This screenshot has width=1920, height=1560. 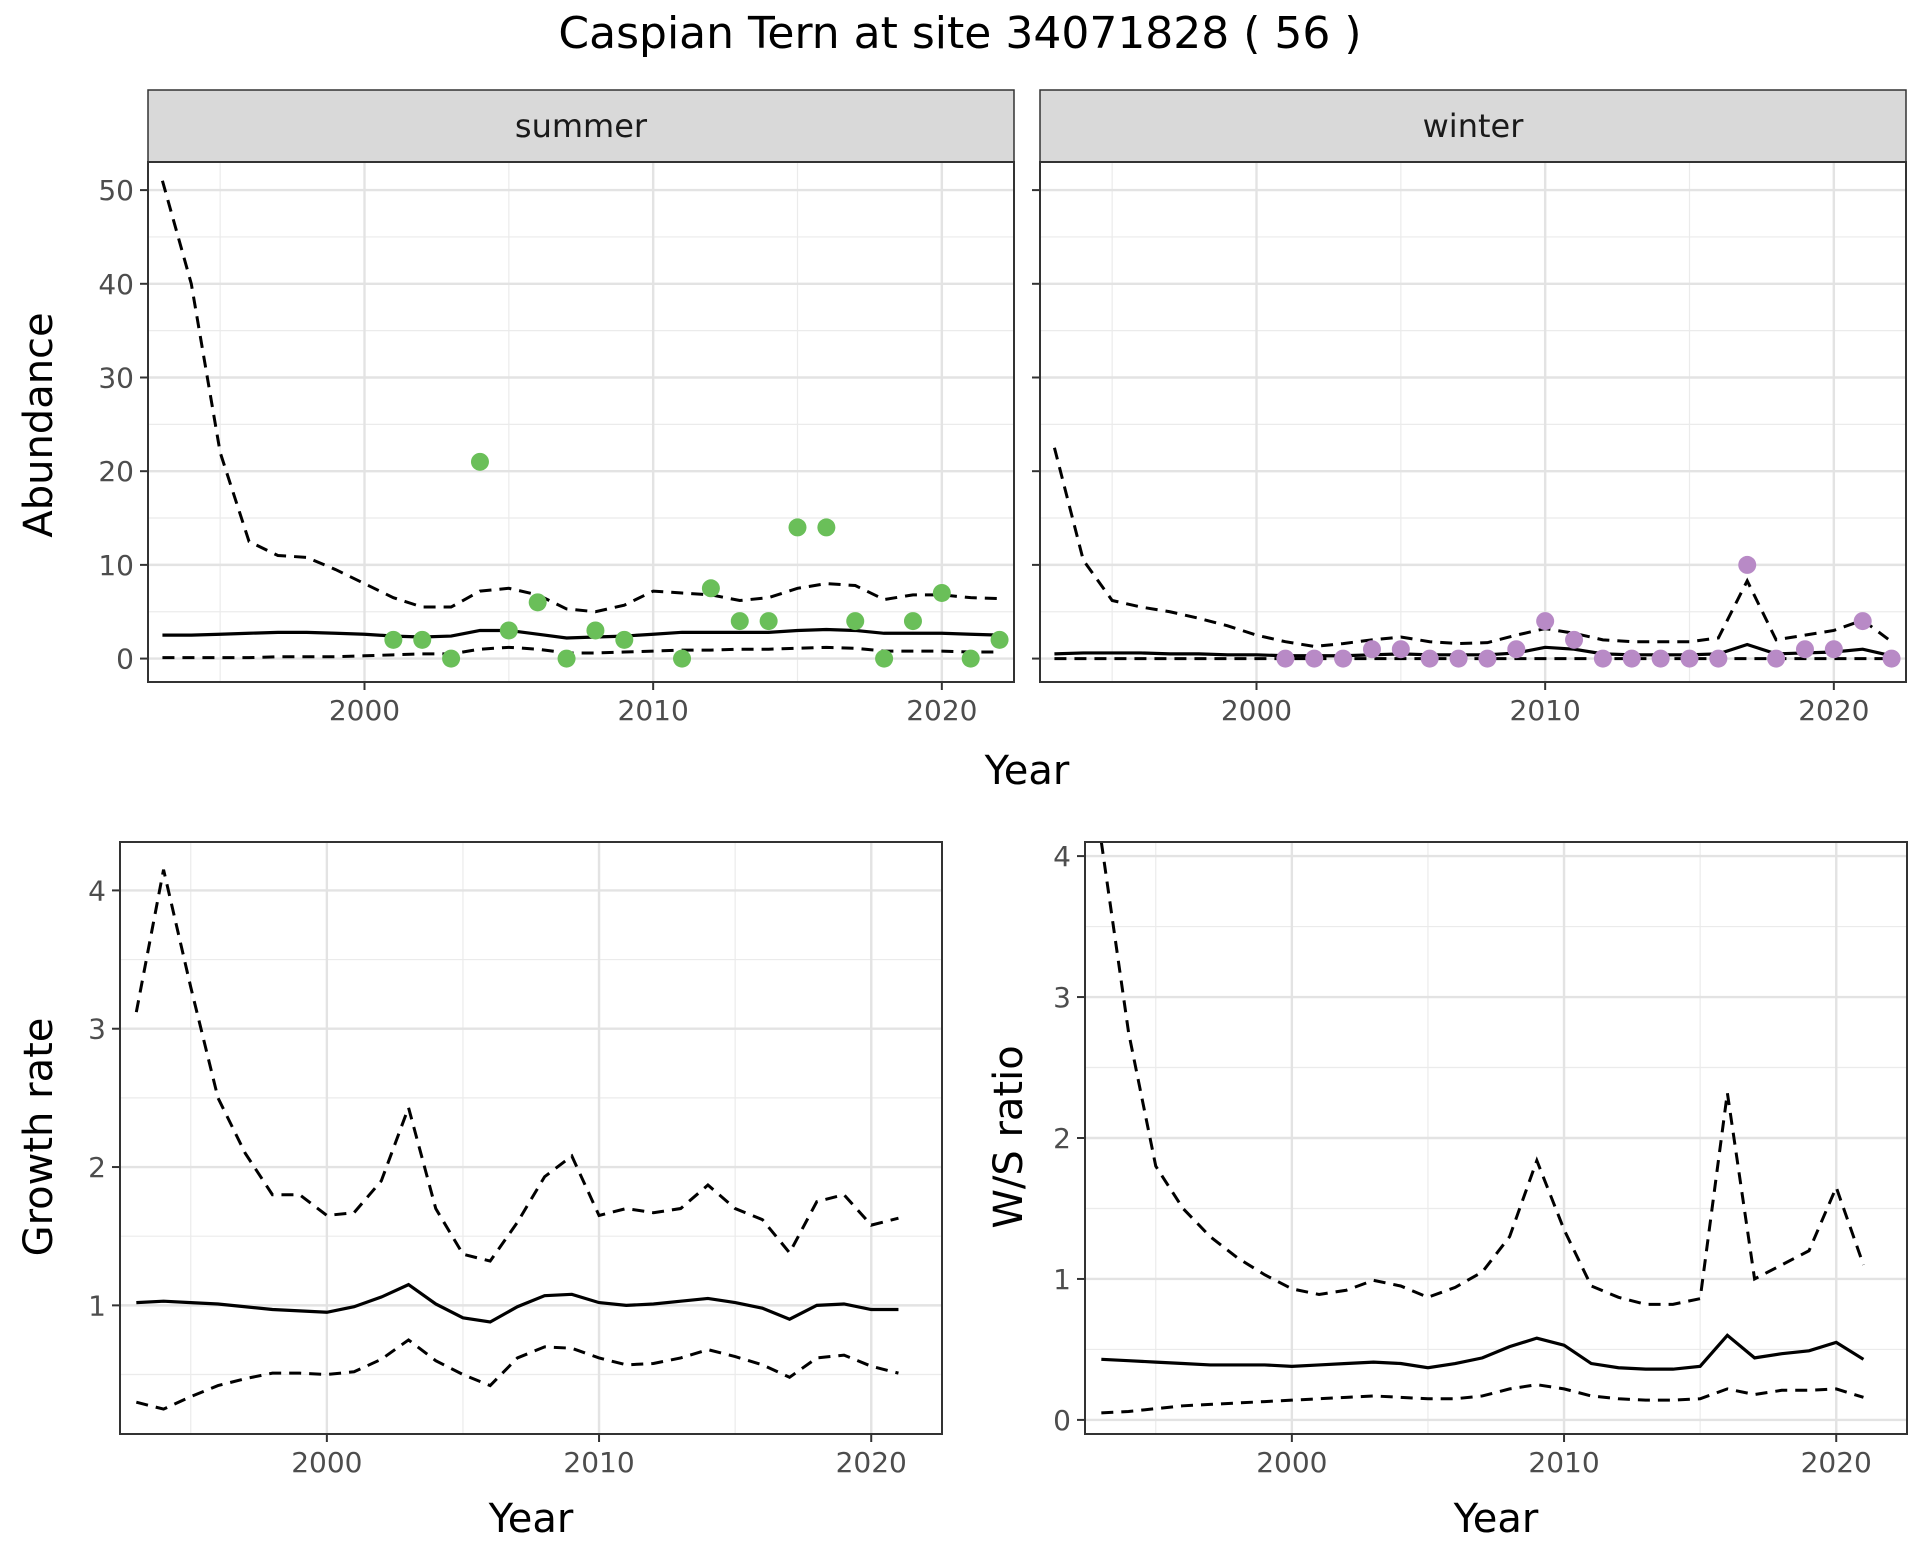 I want to click on figure-title: Caspian Tern at site 34071828 ( 56 ), so click(x=959, y=33).